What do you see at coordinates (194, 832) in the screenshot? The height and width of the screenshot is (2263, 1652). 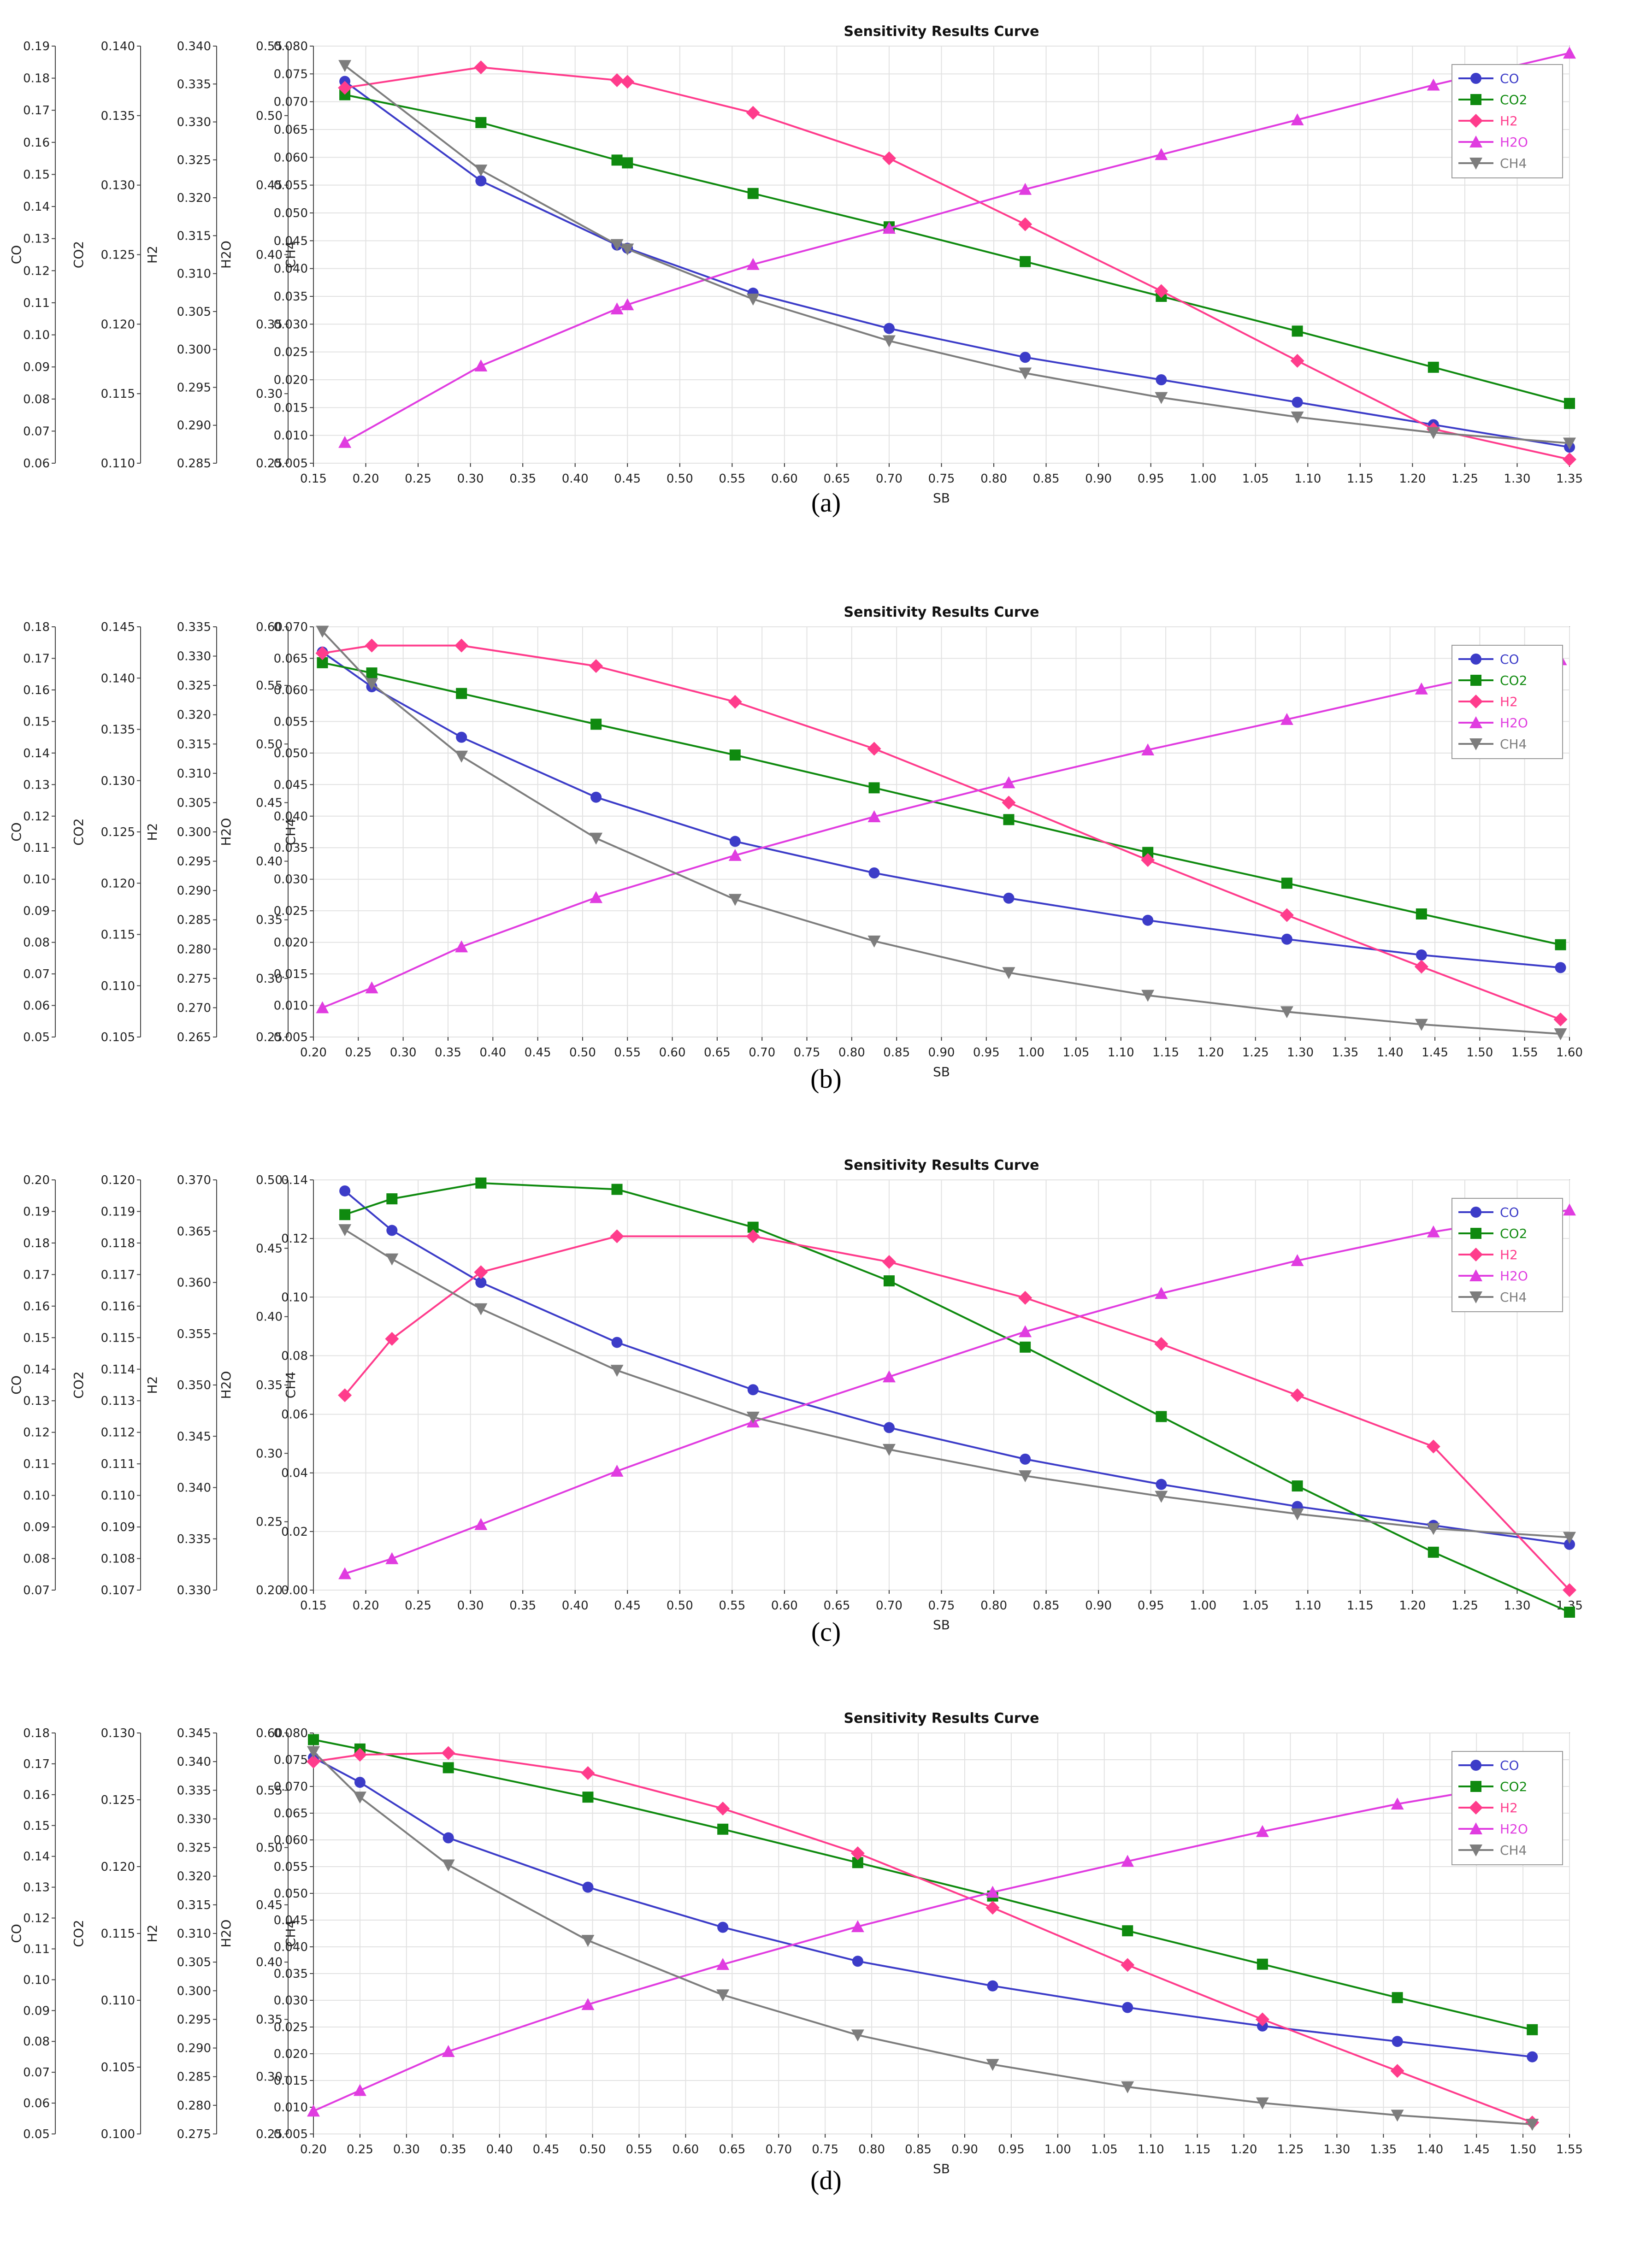 I see `y-tick-label: 0.300` at bounding box center [194, 832].